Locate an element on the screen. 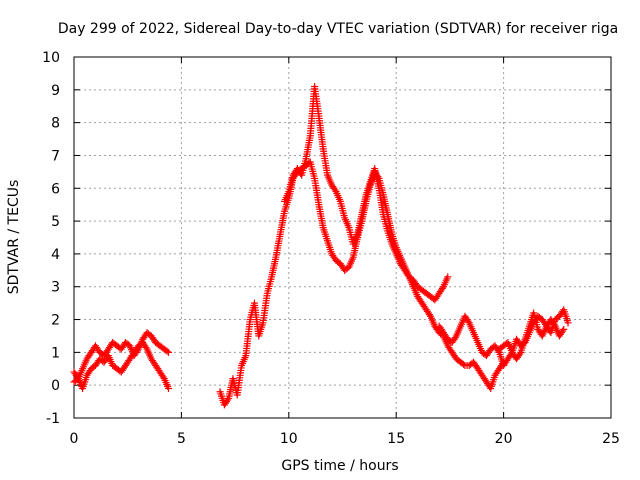 The image size is (640, 480). y-tick-label: 9 is located at coordinates (55, 91).